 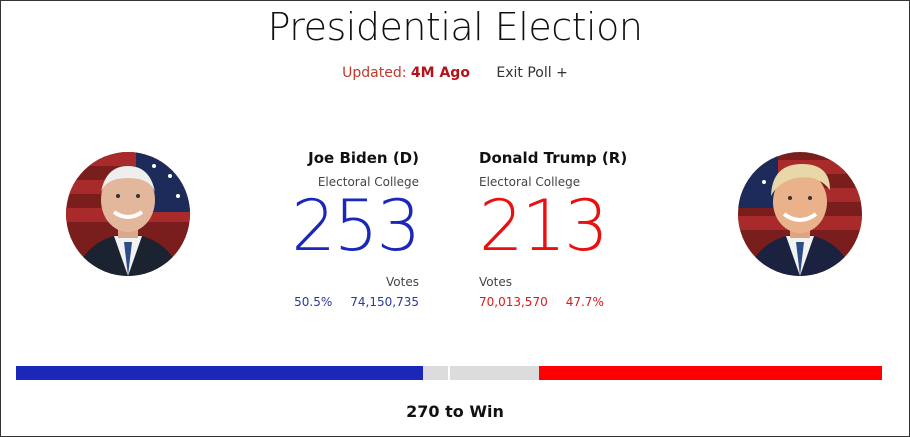 I want to click on status-line: Updated: 4M Ago Exit Poll +, so click(x=455, y=73).